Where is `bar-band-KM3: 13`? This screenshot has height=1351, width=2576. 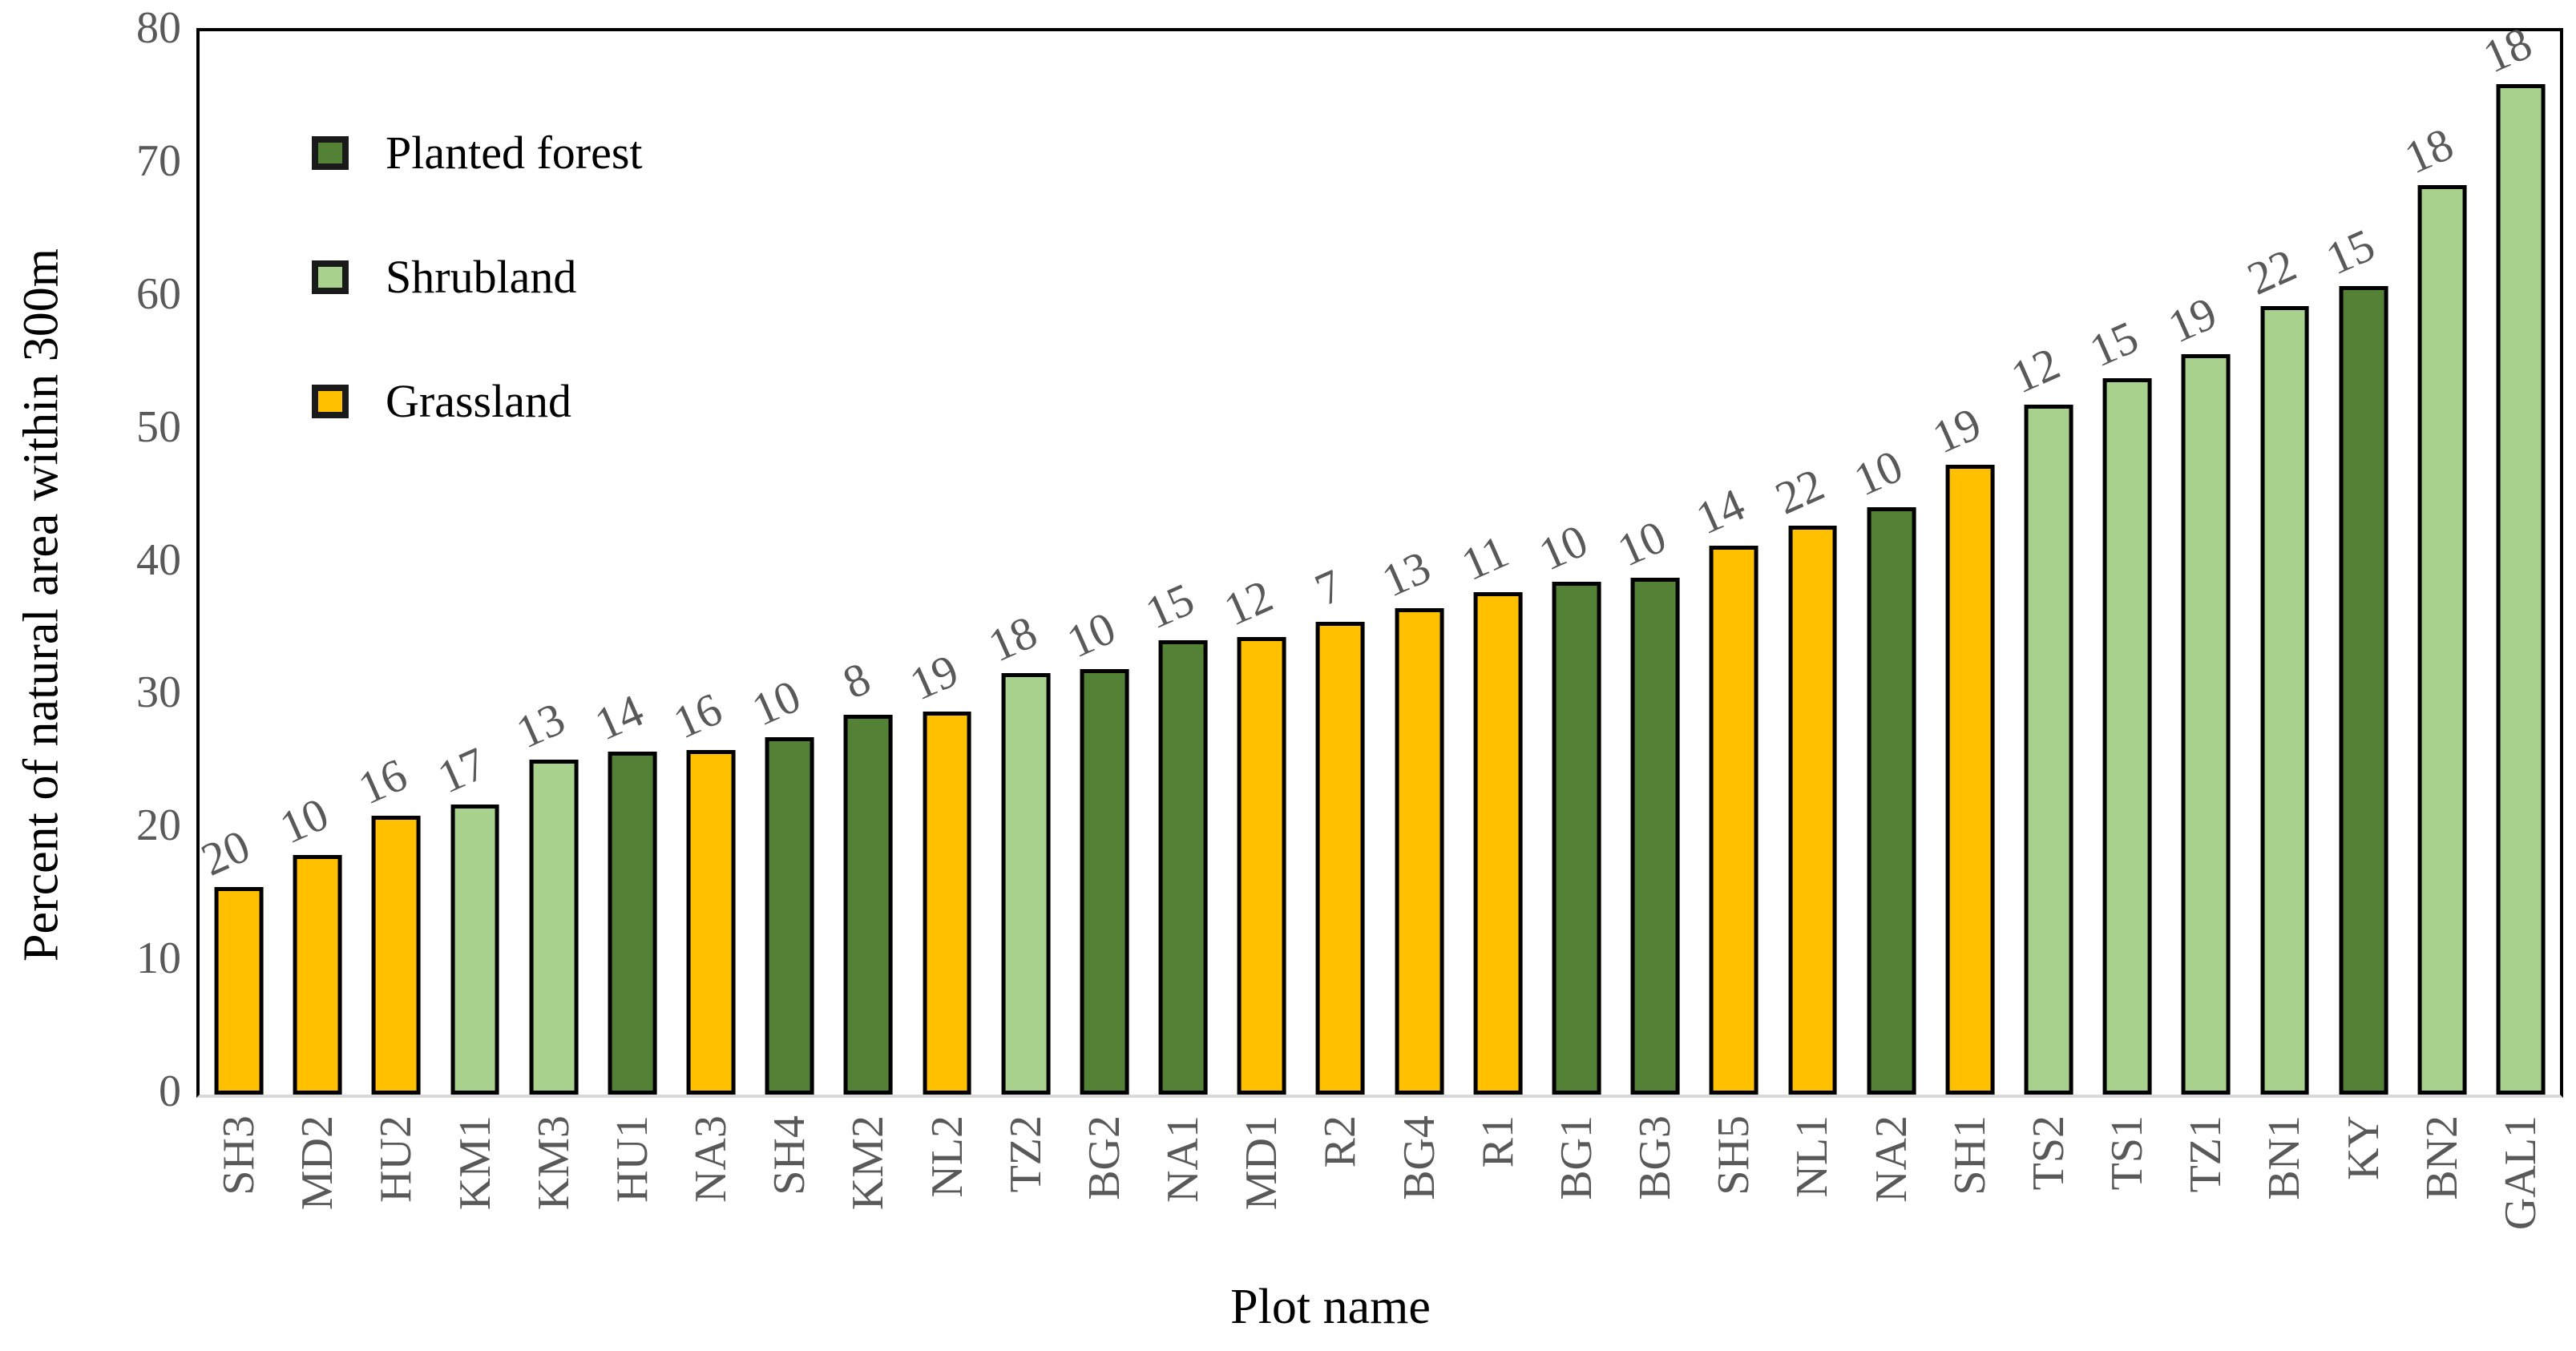
bar-band-KM3: 13 is located at coordinates (550, 563).